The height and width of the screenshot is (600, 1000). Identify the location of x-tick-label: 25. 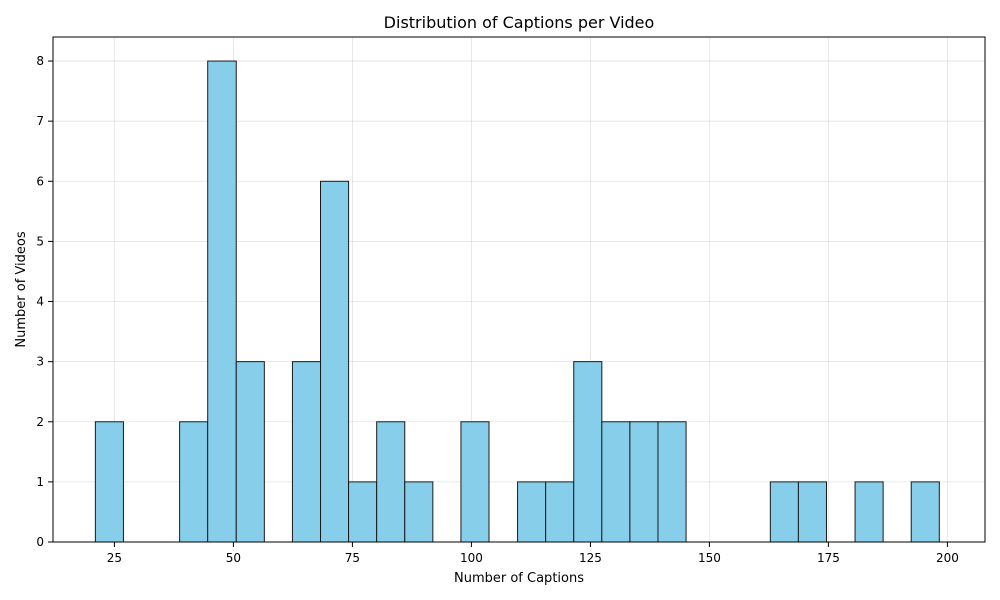
(114, 558).